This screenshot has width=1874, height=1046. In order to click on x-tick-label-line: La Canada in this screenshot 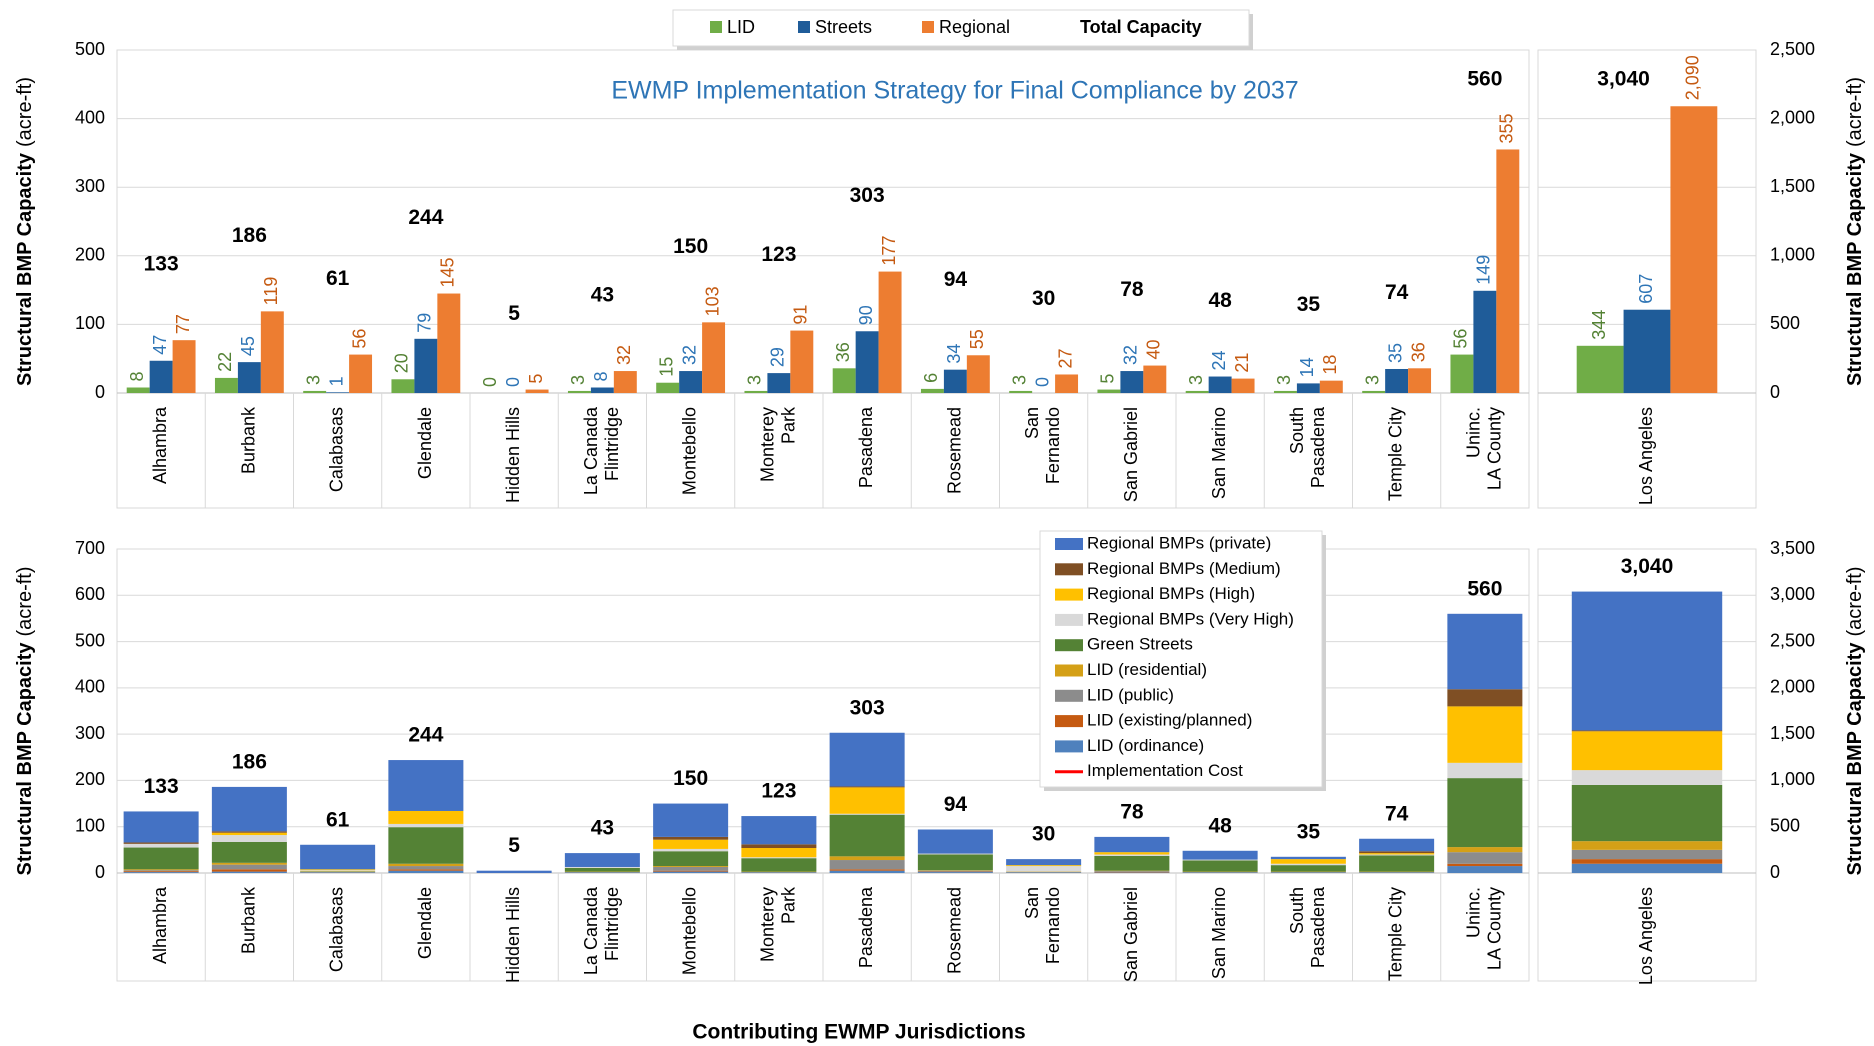, I will do `click(591, 930)`.